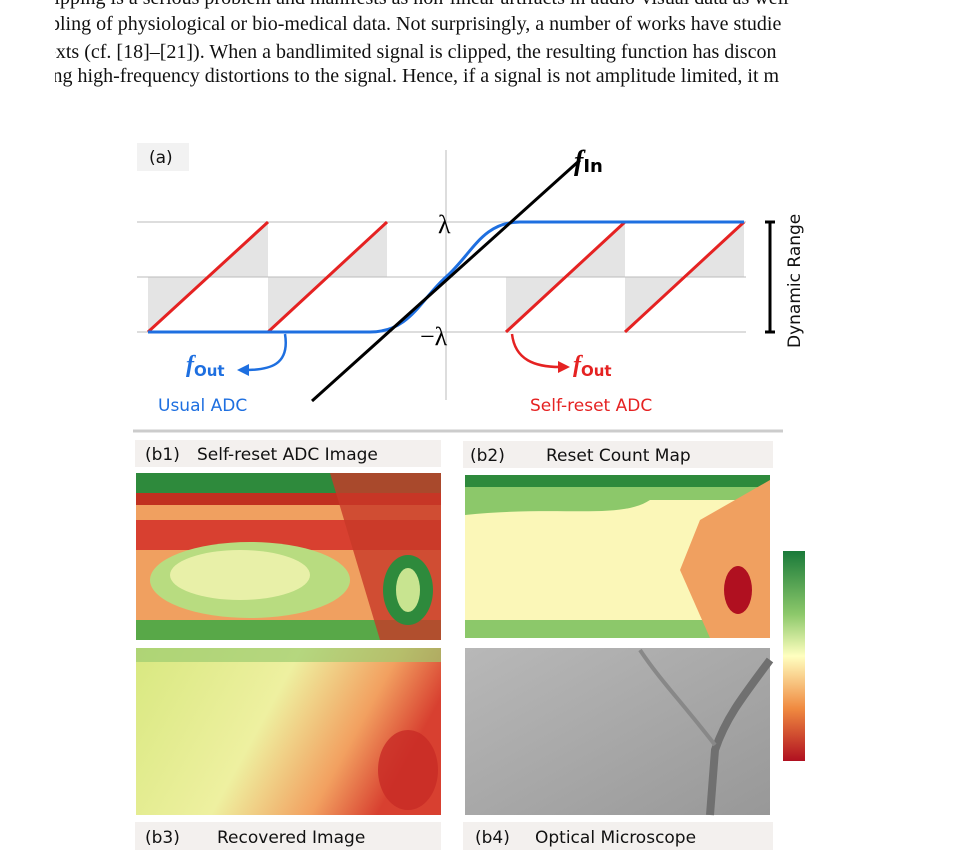  What do you see at coordinates (617, 556) in the screenshot?
I see `image-b2` at bounding box center [617, 556].